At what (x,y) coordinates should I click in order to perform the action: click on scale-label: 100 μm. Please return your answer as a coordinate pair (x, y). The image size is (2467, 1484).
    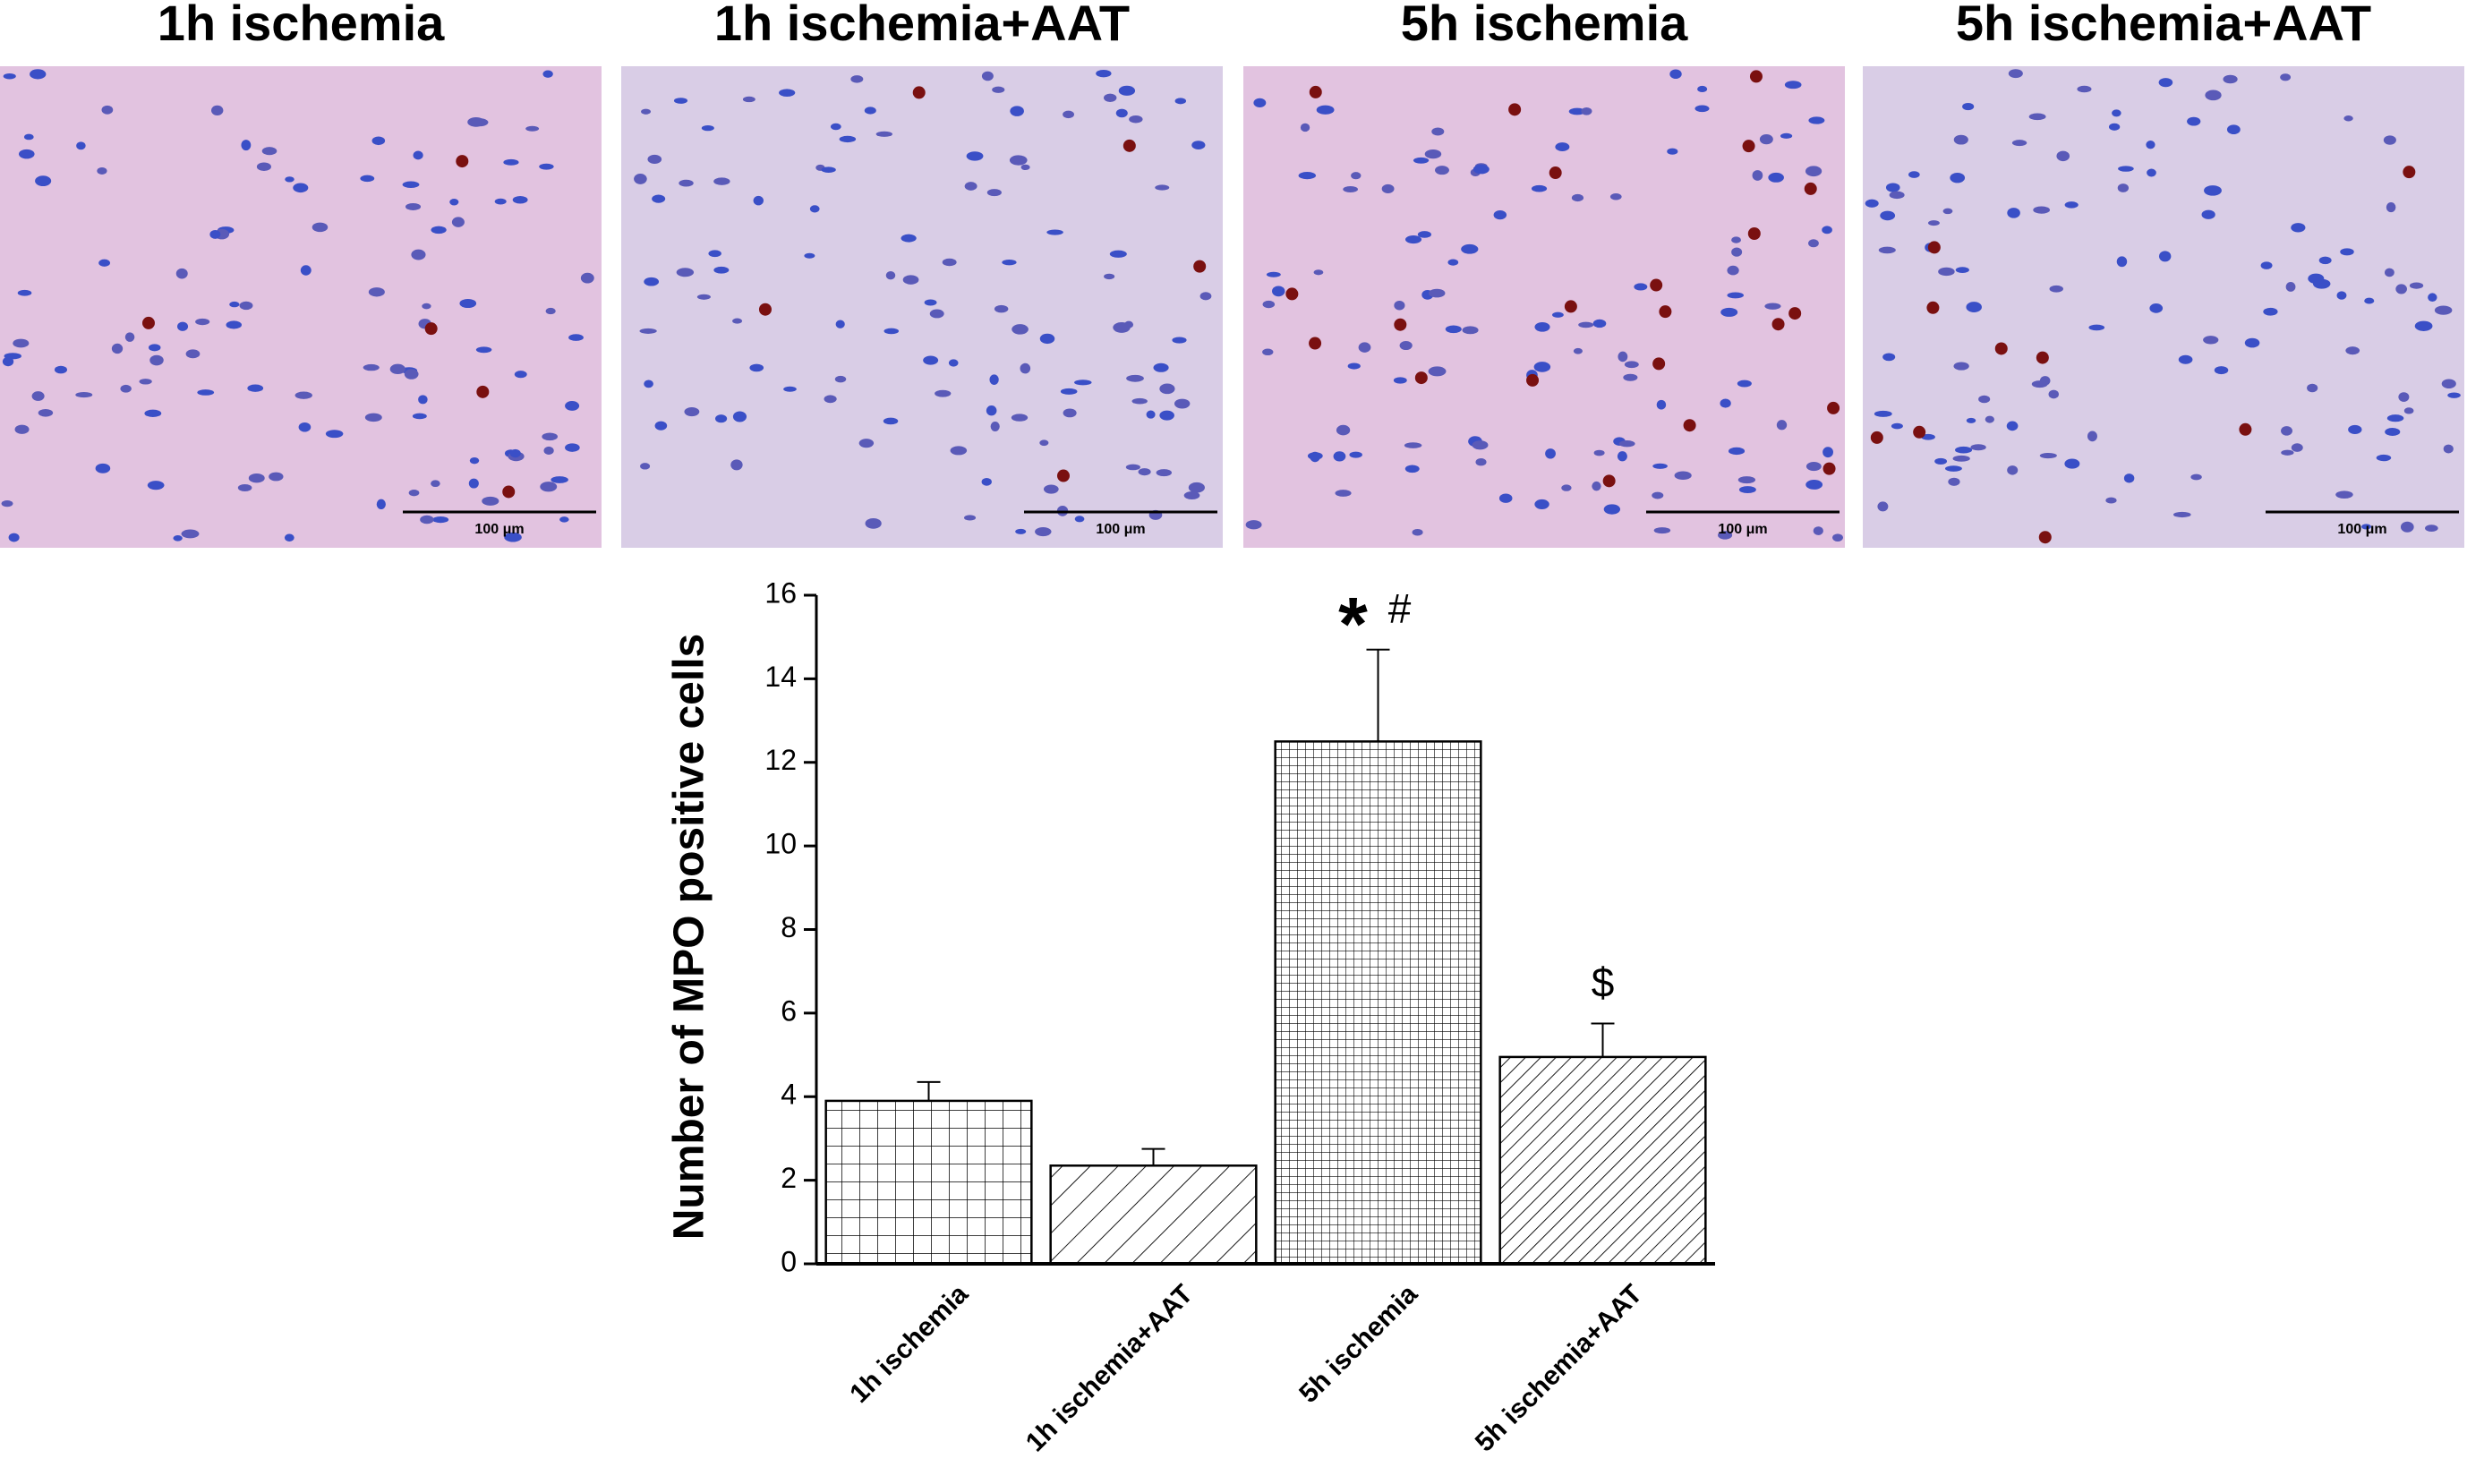
    Looking at the image, I should click on (499, 529).